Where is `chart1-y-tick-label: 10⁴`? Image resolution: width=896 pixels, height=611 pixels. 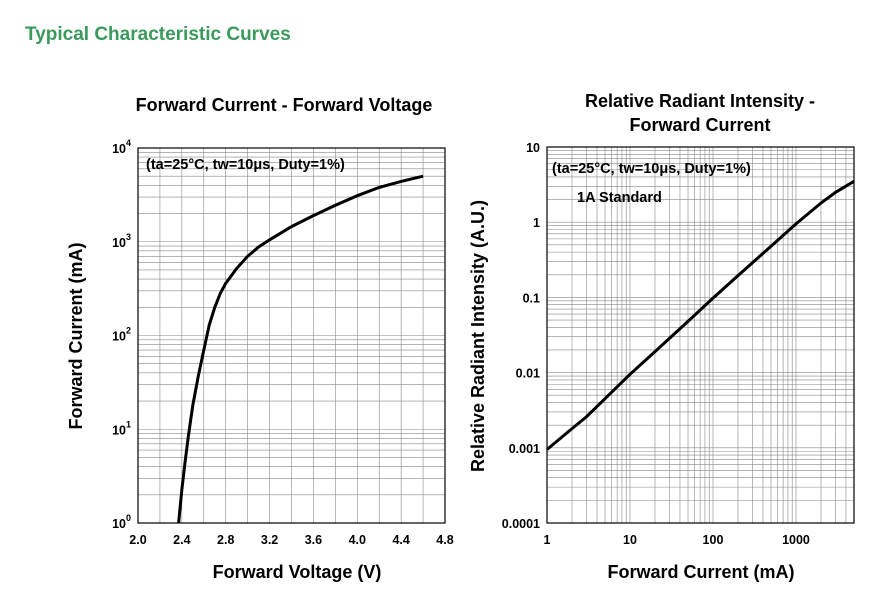 chart1-y-tick-label: 10⁴ is located at coordinates (121, 147).